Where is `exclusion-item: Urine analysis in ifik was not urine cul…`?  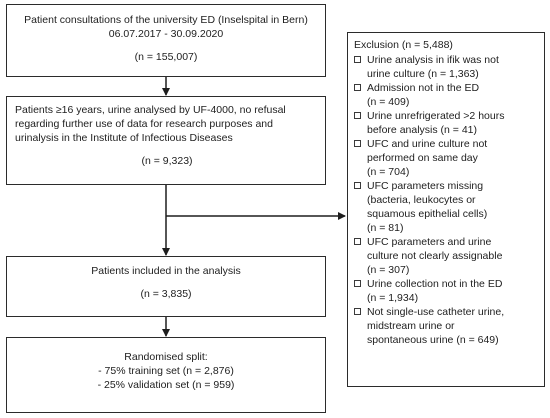
exclusion-item: Urine analysis in ifik was not urine cul… is located at coordinates (447, 67).